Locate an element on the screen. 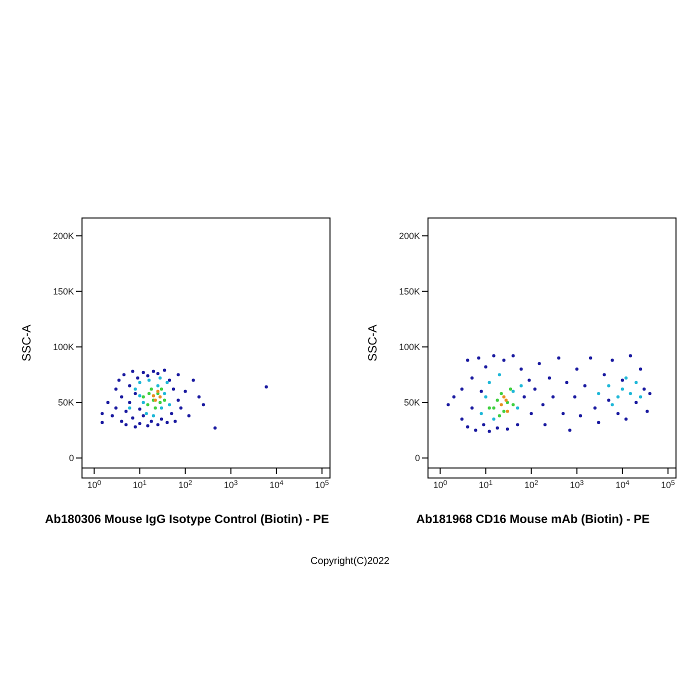 The width and height of the screenshot is (700, 700). x-axis-title: Ab181968 CD16 Mouse mAb (Biotin) - PE is located at coordinates (533, 519).